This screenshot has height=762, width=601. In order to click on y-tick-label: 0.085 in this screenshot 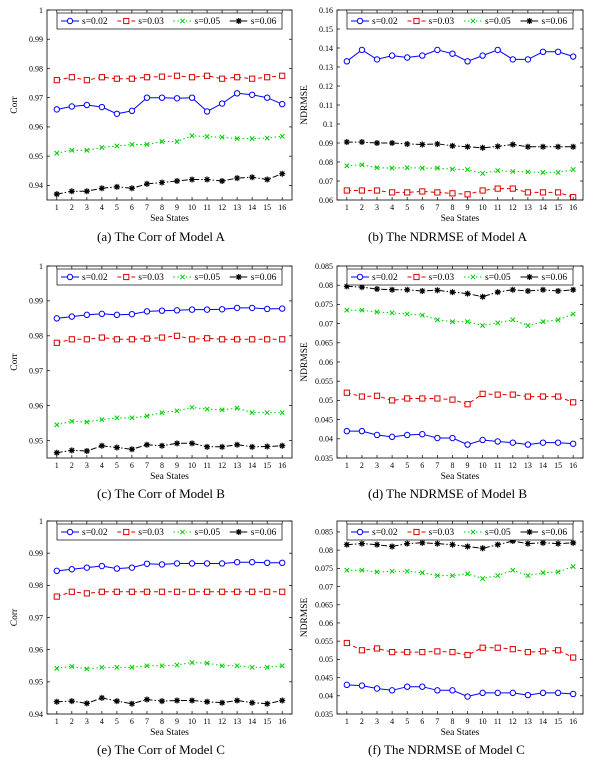, I will do `click(324, 532)`.